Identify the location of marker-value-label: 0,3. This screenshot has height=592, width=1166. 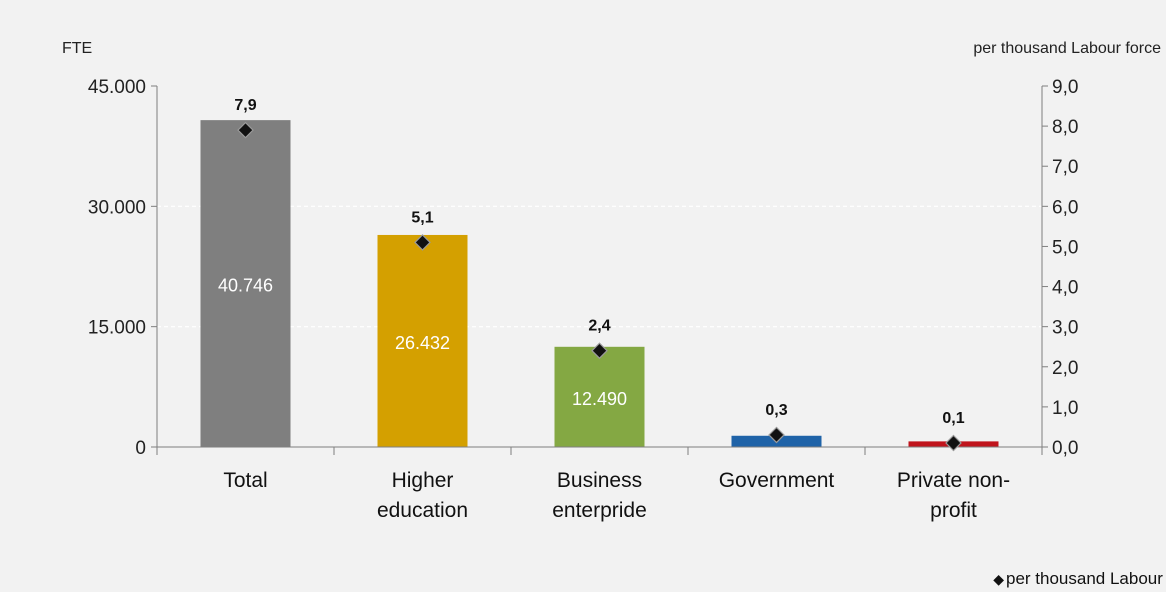
(776, 410).